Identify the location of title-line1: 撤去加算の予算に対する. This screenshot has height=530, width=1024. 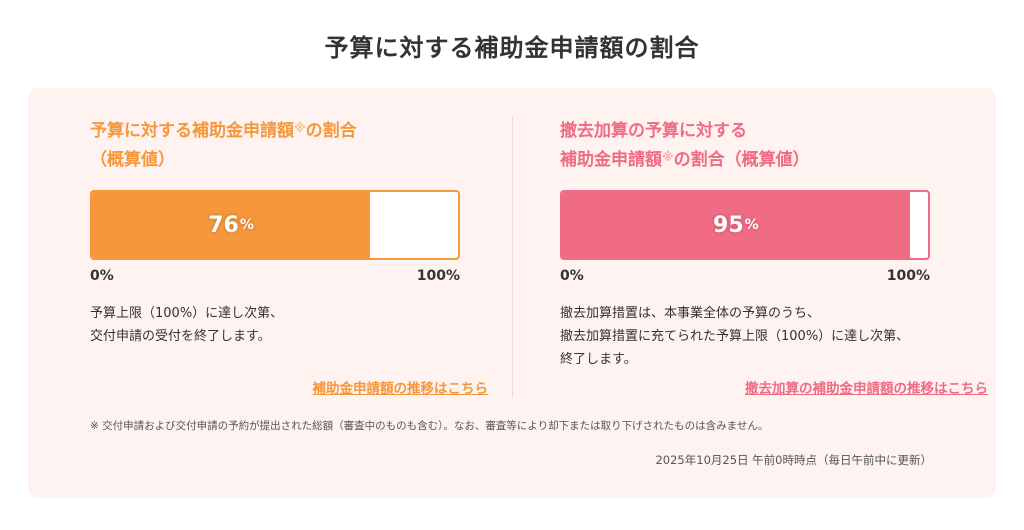
(653, 131).